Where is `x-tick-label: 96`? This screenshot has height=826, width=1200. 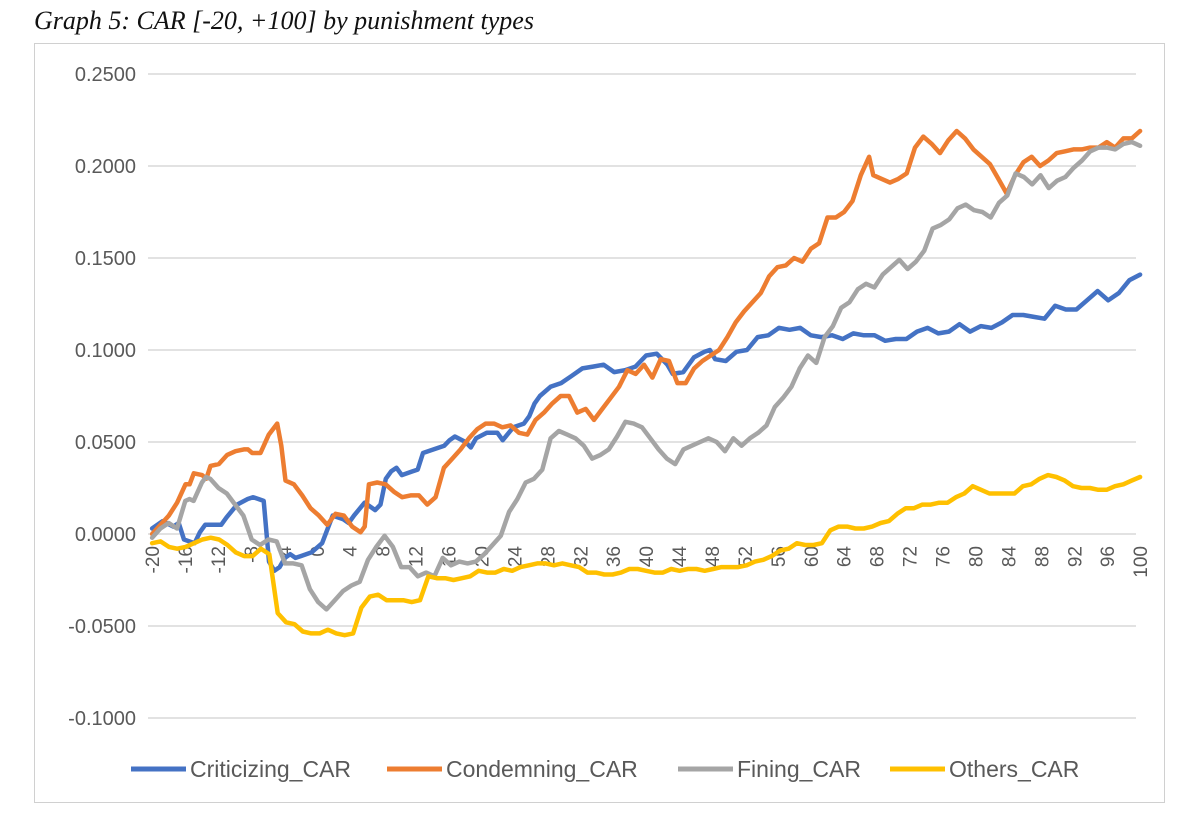 x-tick-label: 96 is located at coordinates (1108, 556).